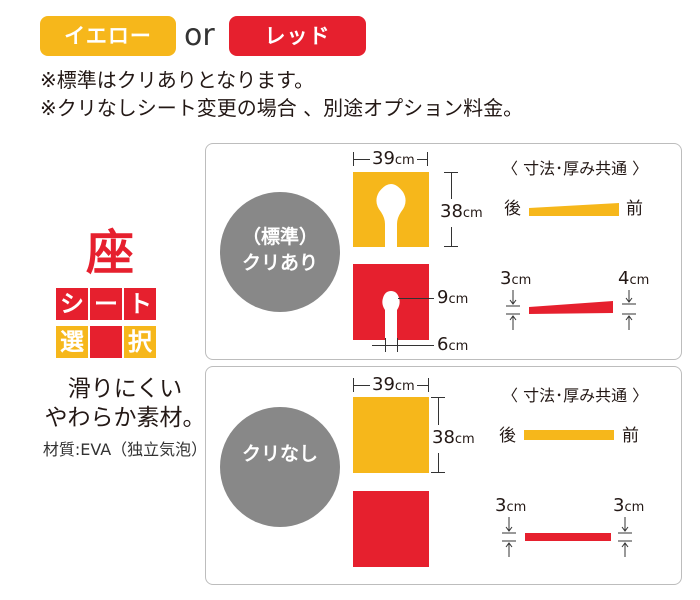 The width and height of the screenshot is (700, 600). I want to click on or-text: or, so click(199, 35).